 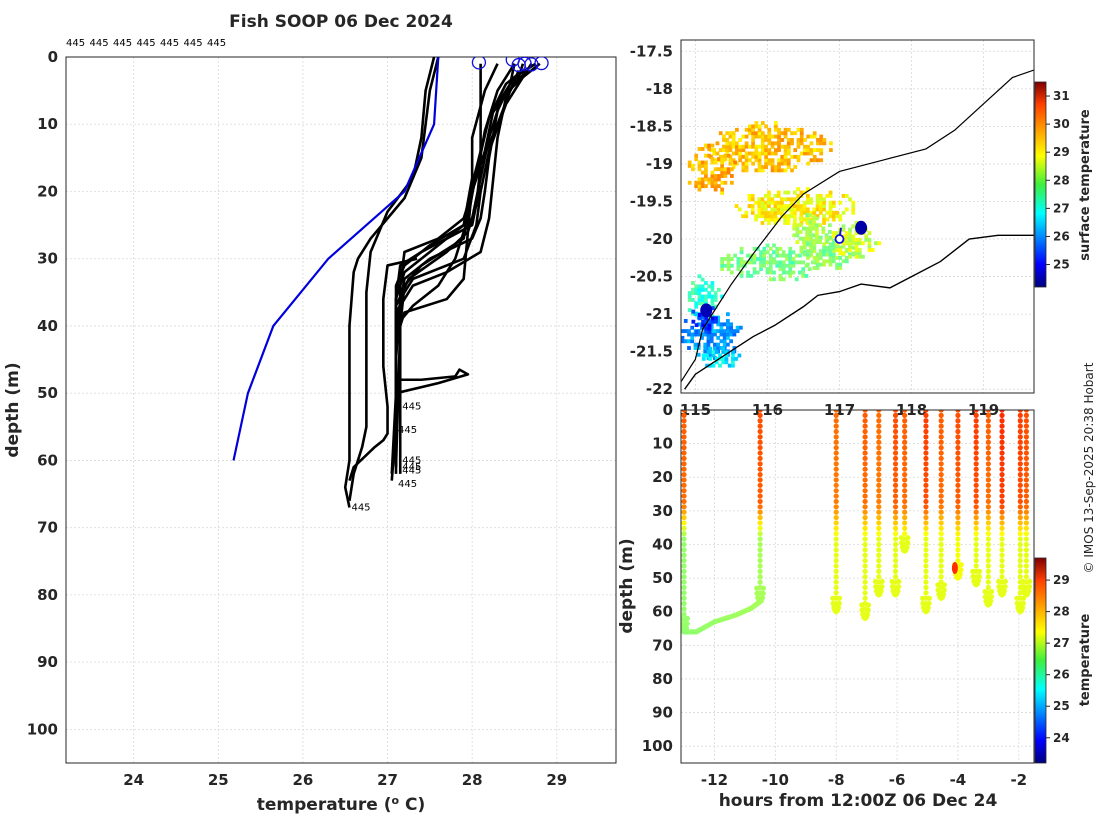 I want to click on ts-colorbar-tick-label: 24, so click(x=1061, y=738).